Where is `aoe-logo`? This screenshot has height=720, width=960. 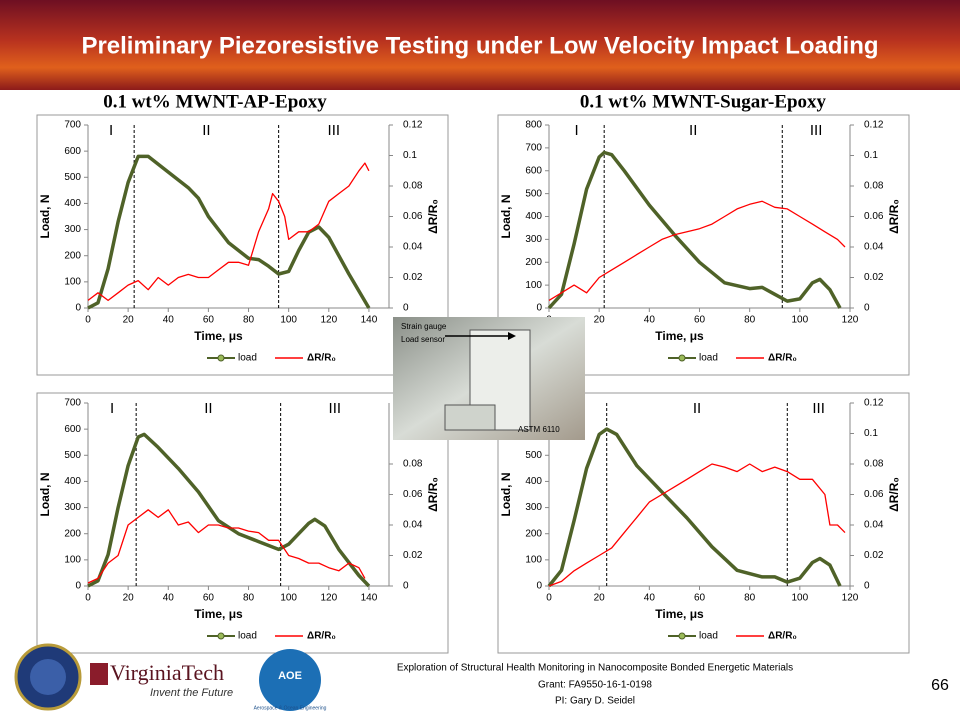
aoe-logo is located at coordinates (290, 680).